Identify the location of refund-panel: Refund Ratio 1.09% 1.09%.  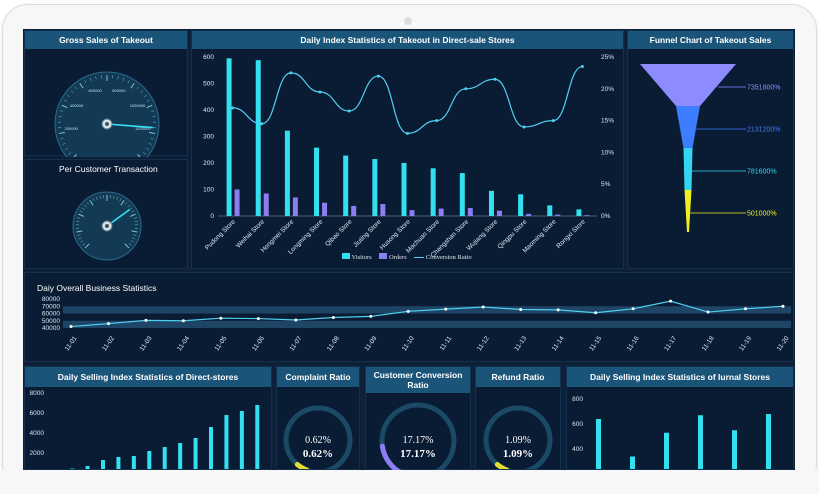
(518, 418).